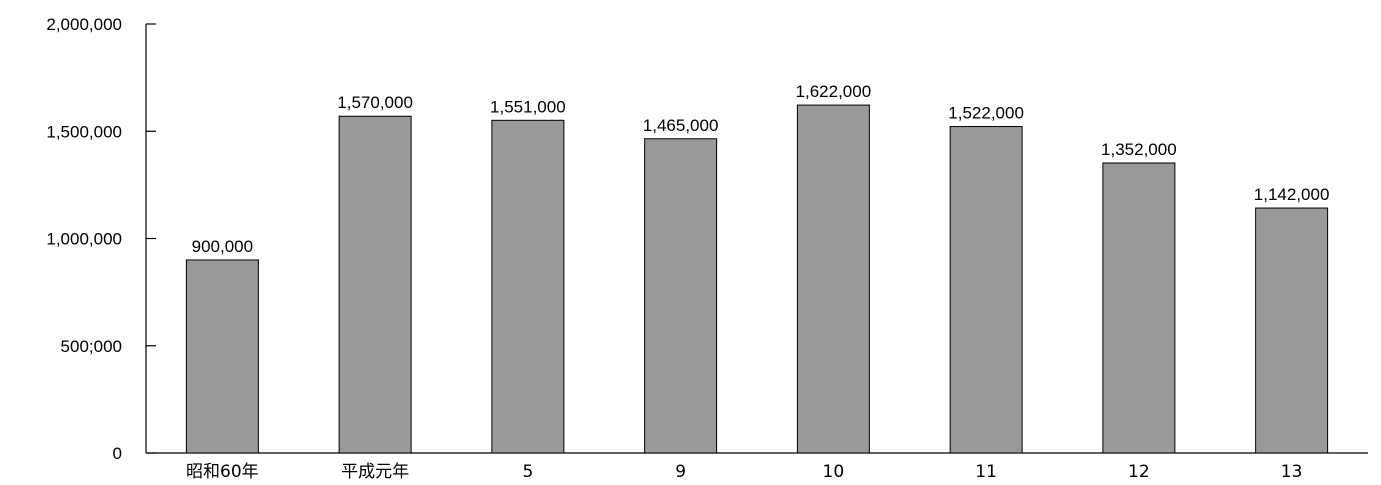 The image size is (1381, 485). What do you see at coordinates (744, 472) in the screenshot?
I see `category-labels: 昭和60年 平成元年 5 9 10 11 12 13` at bounding box center [744, 472].